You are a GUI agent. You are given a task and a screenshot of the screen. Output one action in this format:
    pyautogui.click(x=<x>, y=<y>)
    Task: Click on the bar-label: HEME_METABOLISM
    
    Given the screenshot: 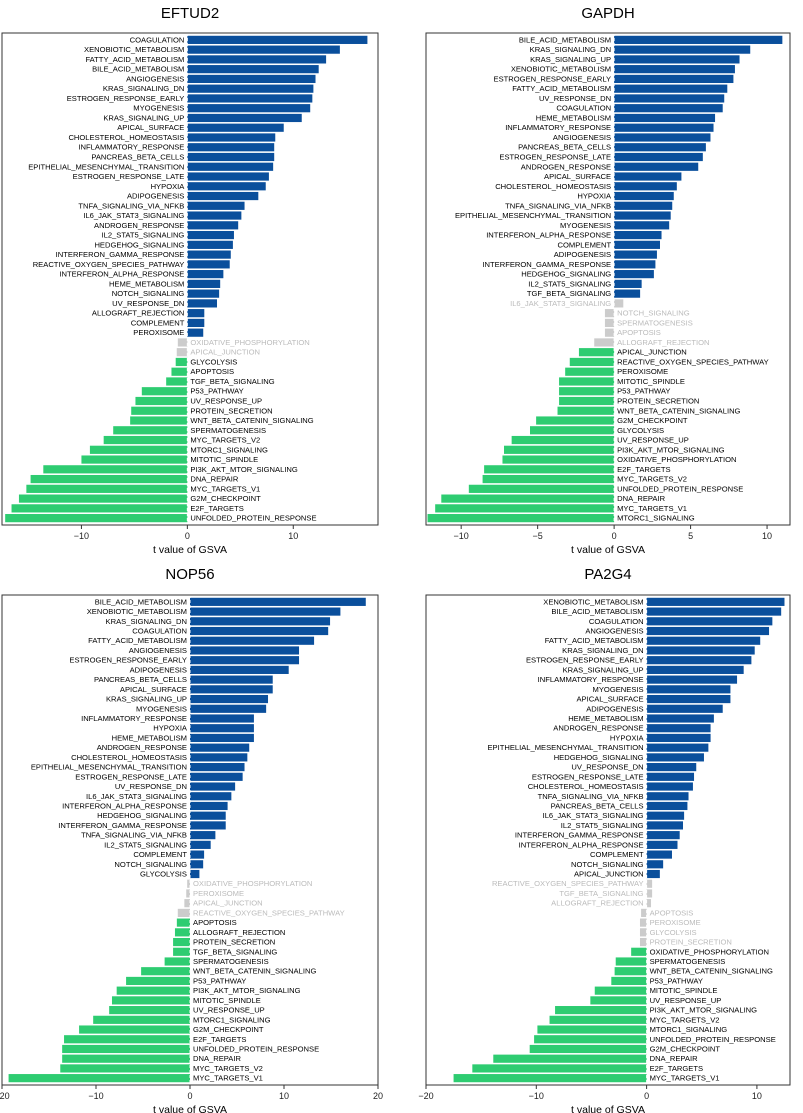 What is the action you would take?
    pyautogui.click(x=605, y=718)
    